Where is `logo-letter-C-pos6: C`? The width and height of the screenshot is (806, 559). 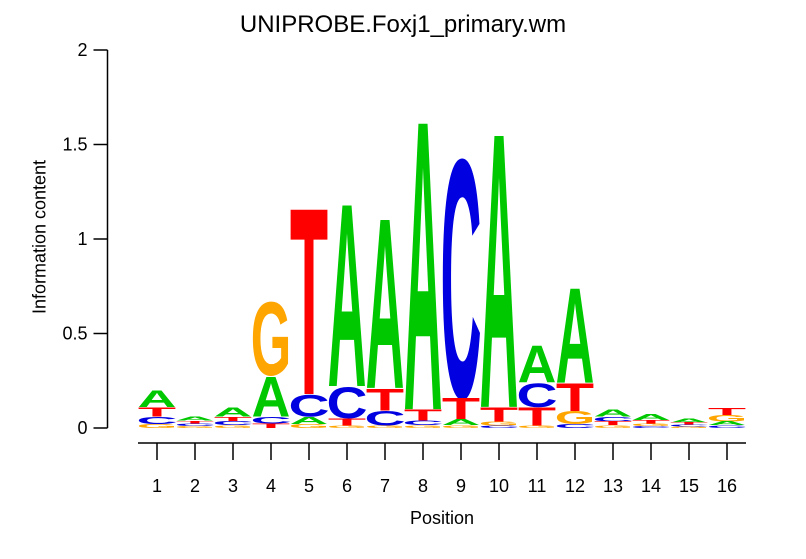
logo-letter-C-pos6: C is located at coordinates (346, 403).